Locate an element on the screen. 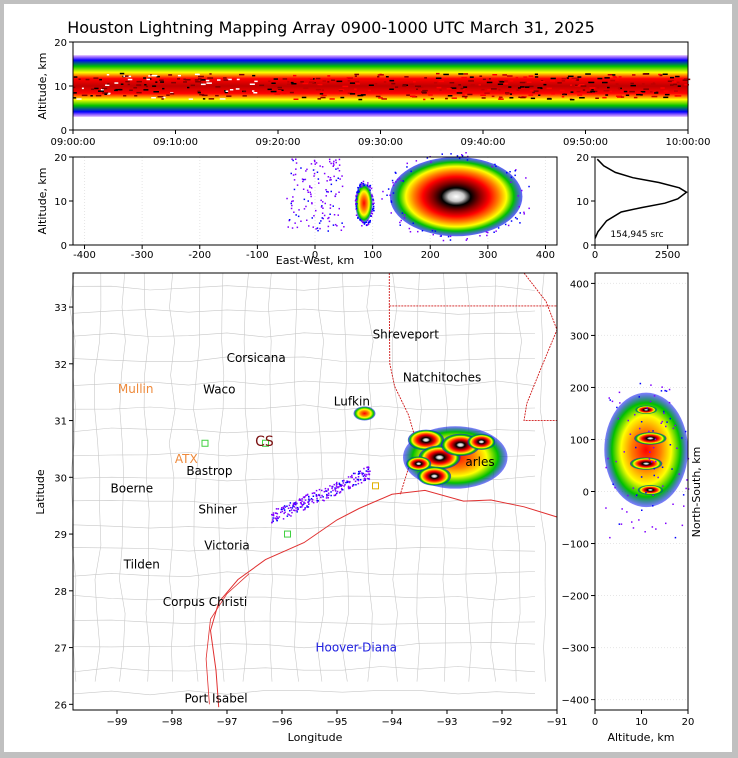 Image resolution: width=738 pixels, height=758 pixels. map-xtick-label: −95 is located at coordinates (336, 722).